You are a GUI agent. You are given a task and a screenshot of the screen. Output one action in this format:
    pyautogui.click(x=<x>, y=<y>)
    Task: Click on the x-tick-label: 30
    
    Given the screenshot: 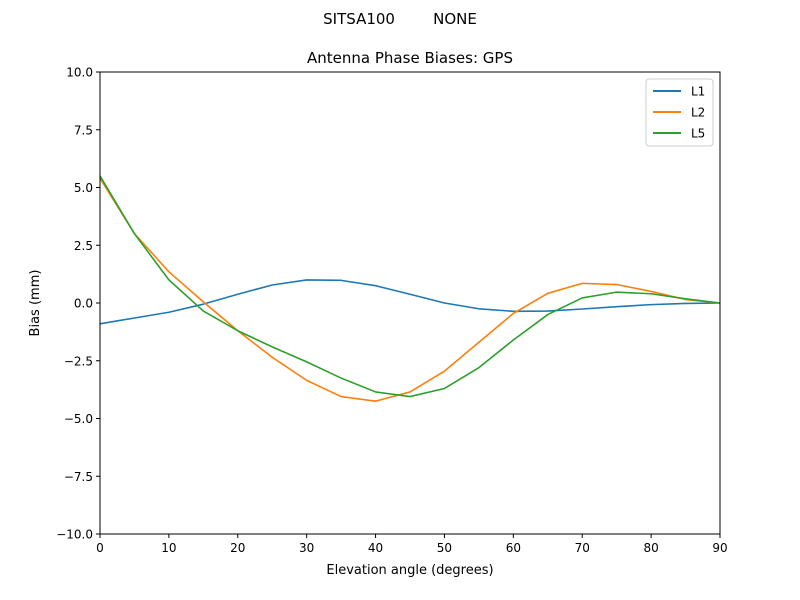 What is the action you would take?
    pyautogui.click(x=306, y=548)
    